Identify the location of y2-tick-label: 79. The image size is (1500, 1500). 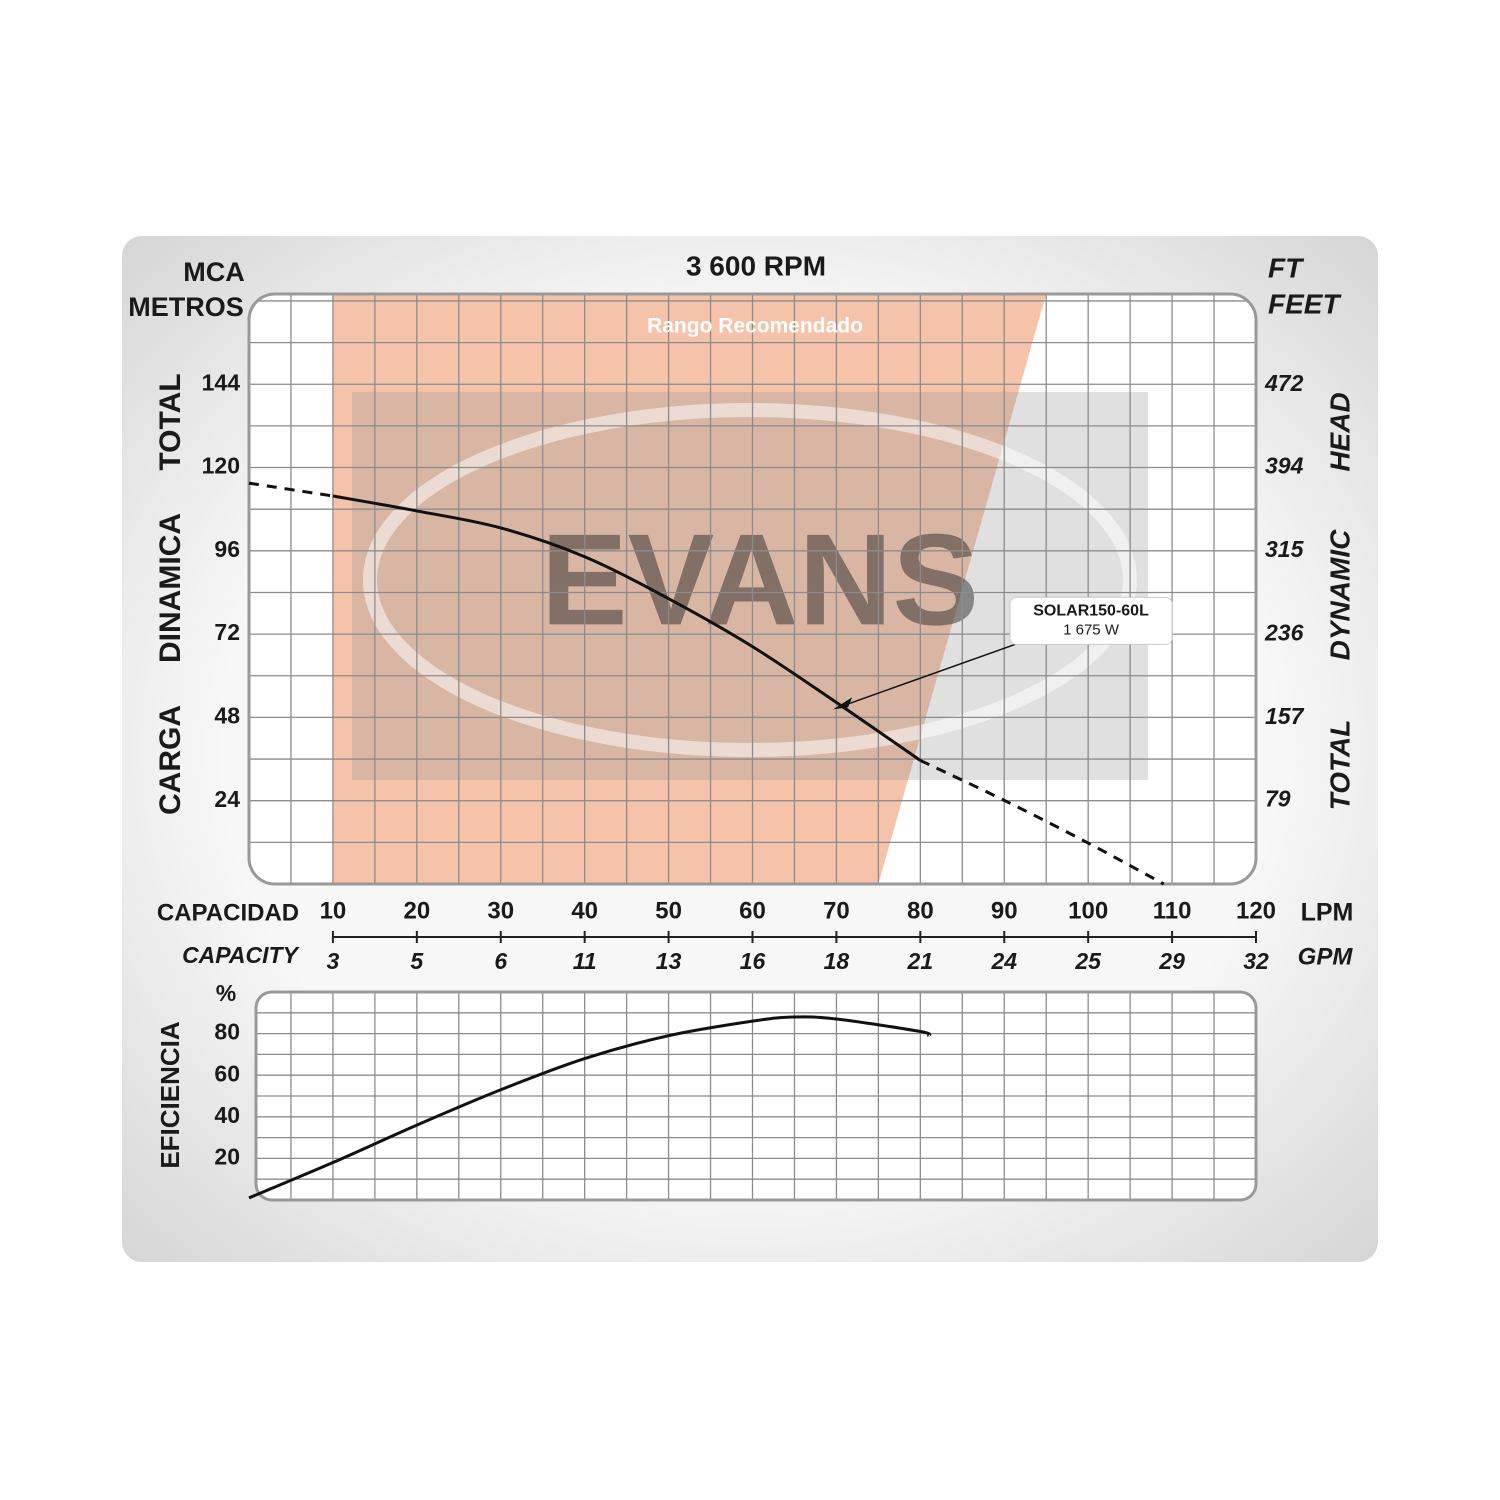
(1278, 799).